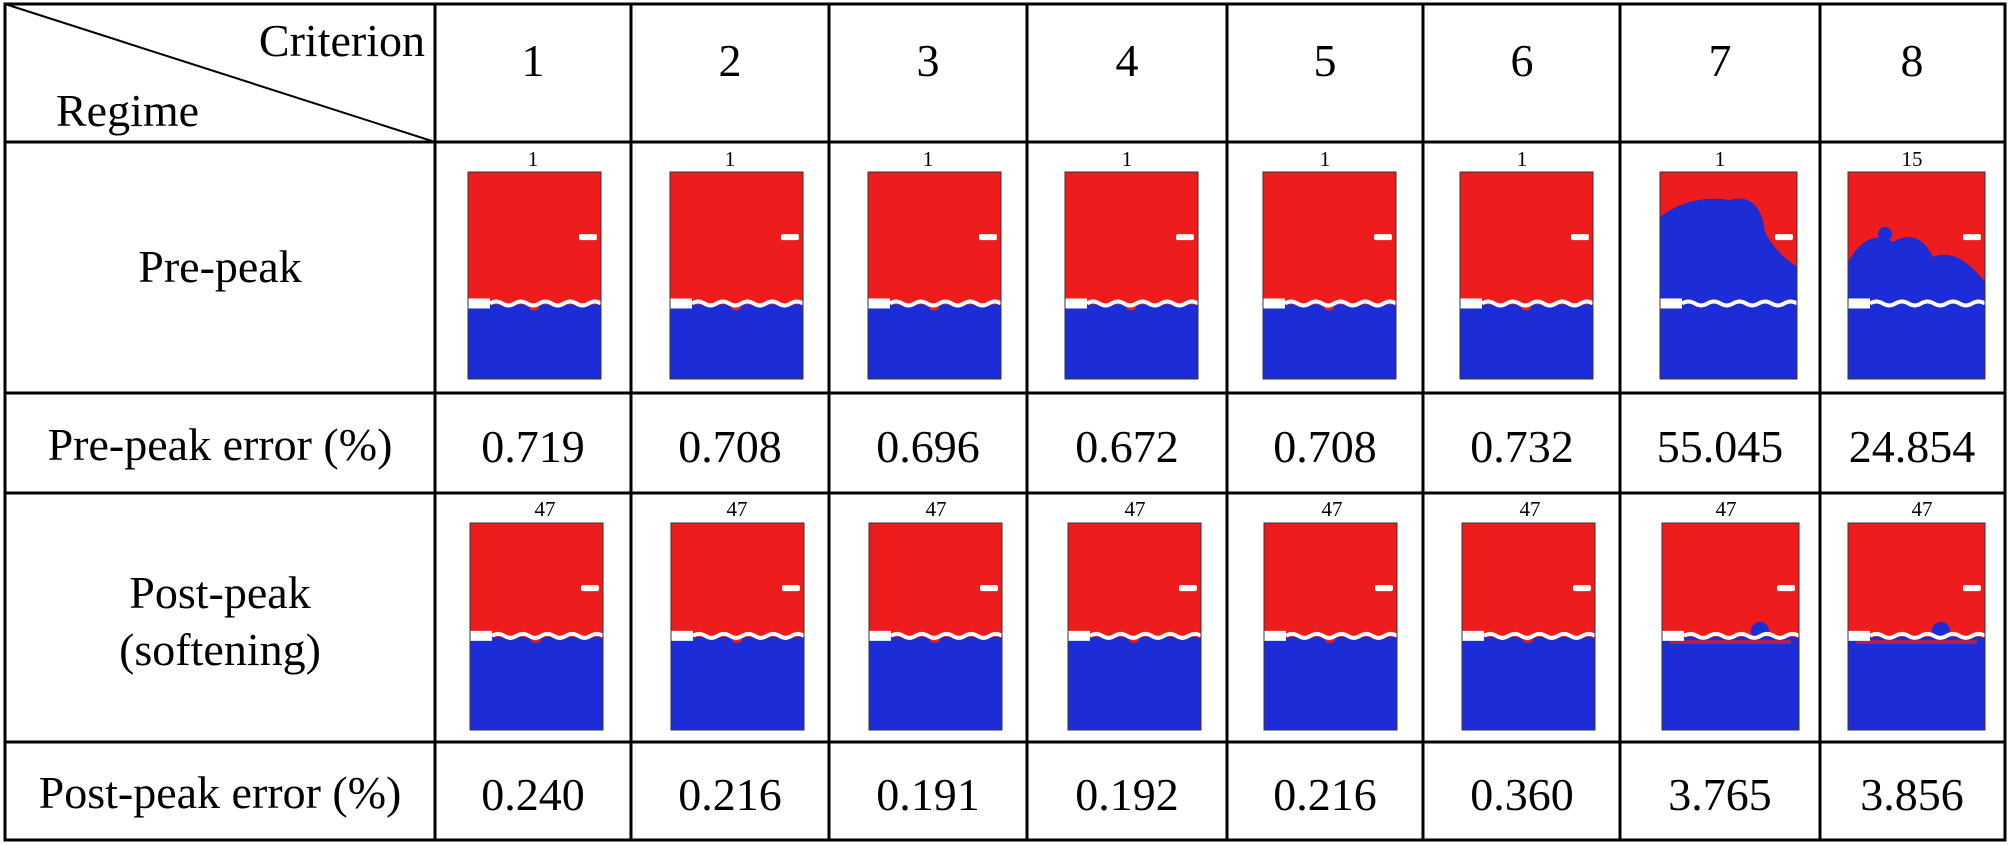 Image resolution: width=2010 pixels, height=845 pixels. What do you see at coordinates (127, 110) in the screenshot?
I see `regime-label: Regime` at bounding box center [127, 110].